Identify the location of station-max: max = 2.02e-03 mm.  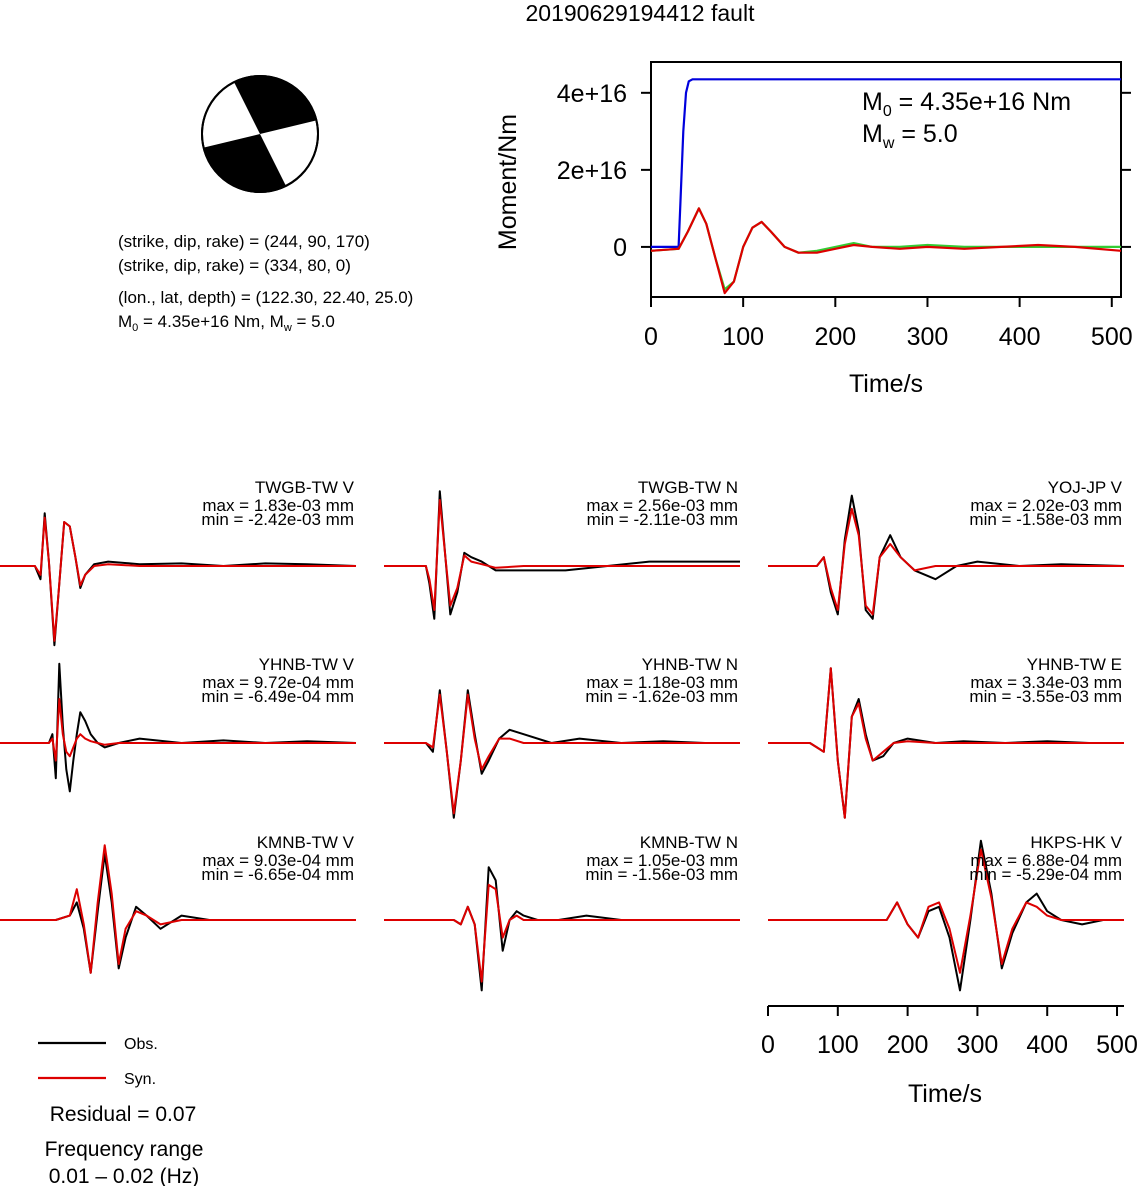
(1046, 505).